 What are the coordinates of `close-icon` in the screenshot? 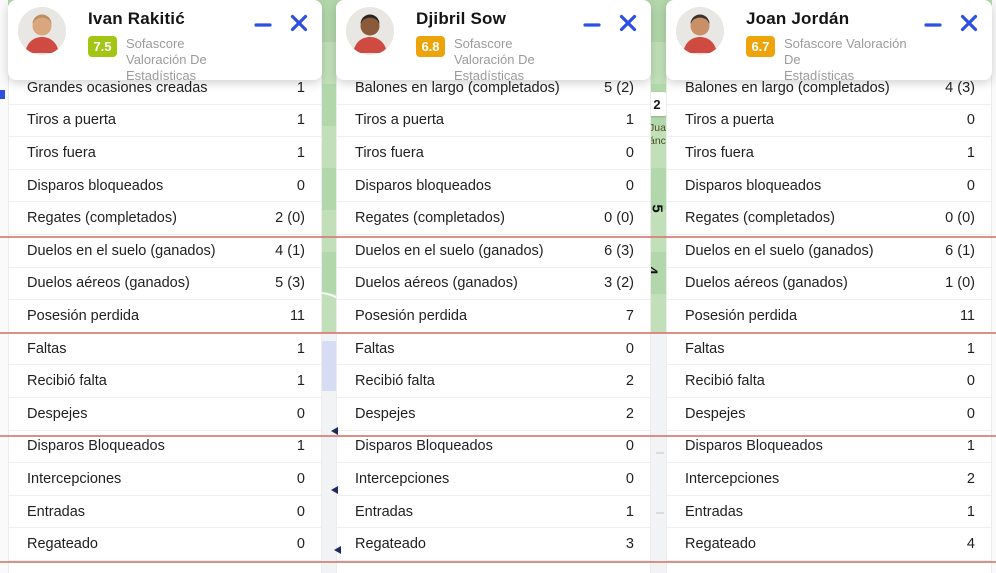 It's located at (628, 23).